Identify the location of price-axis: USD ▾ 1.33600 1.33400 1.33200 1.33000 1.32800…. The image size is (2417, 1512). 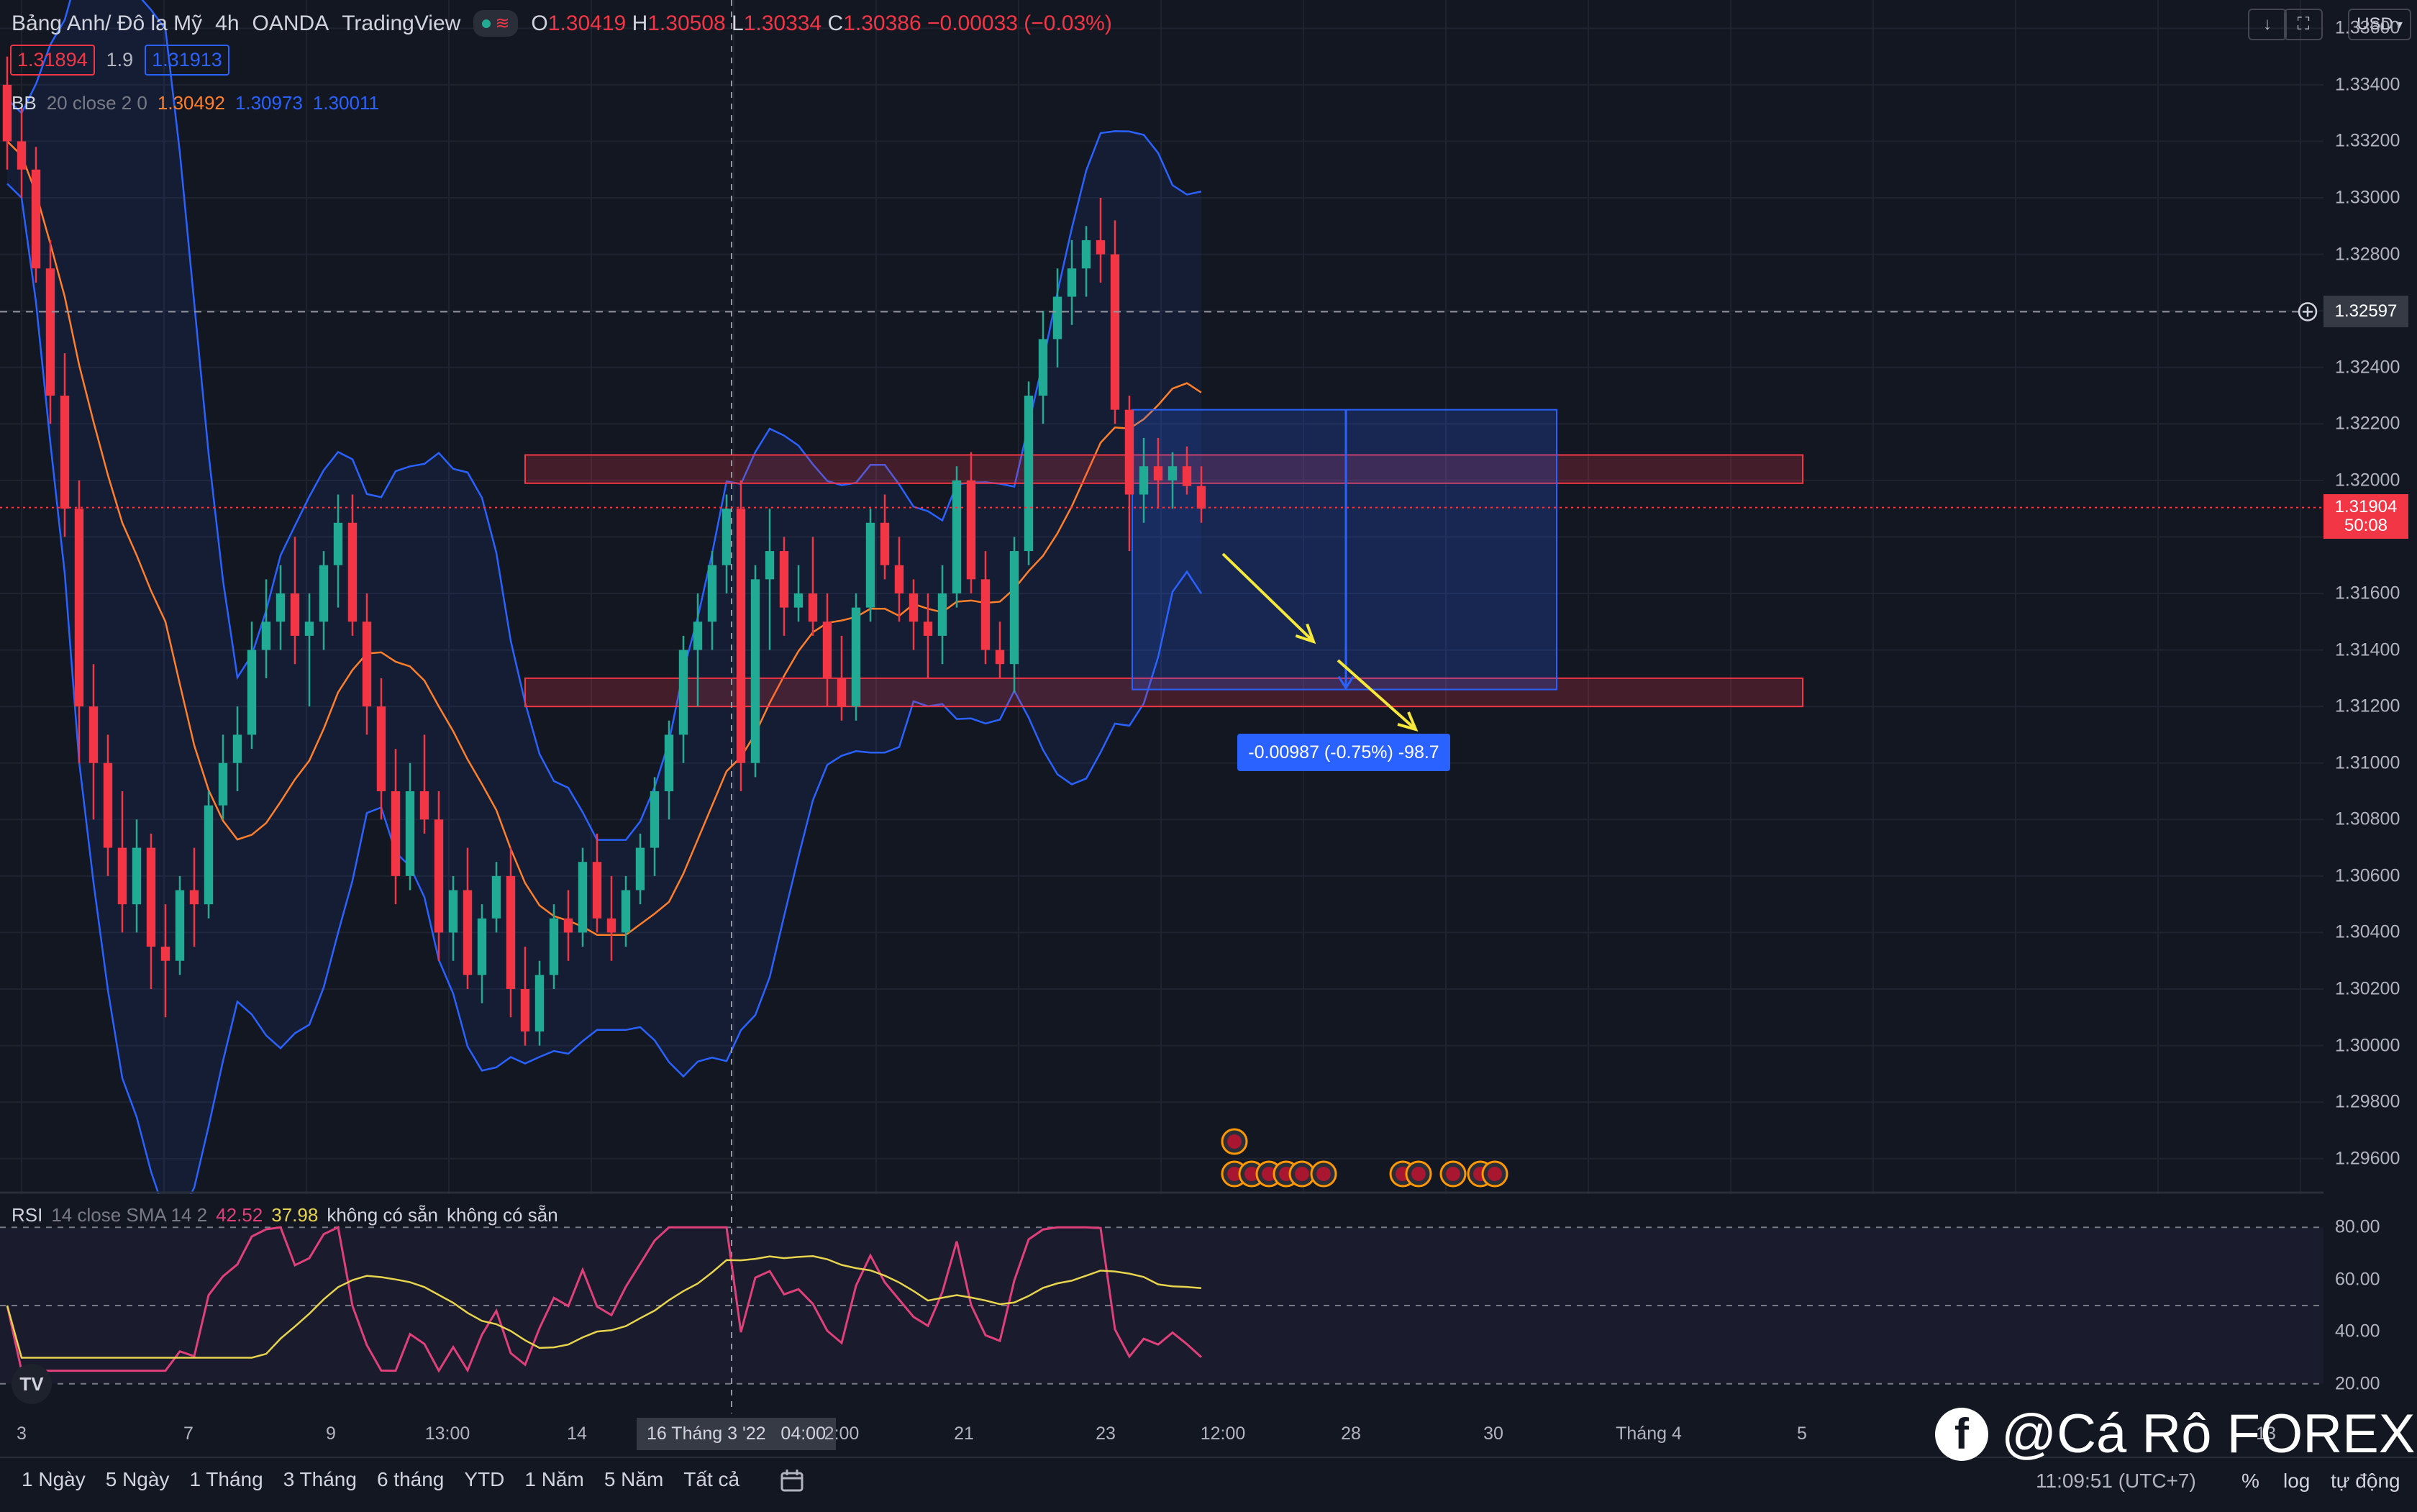
(2370, 706).